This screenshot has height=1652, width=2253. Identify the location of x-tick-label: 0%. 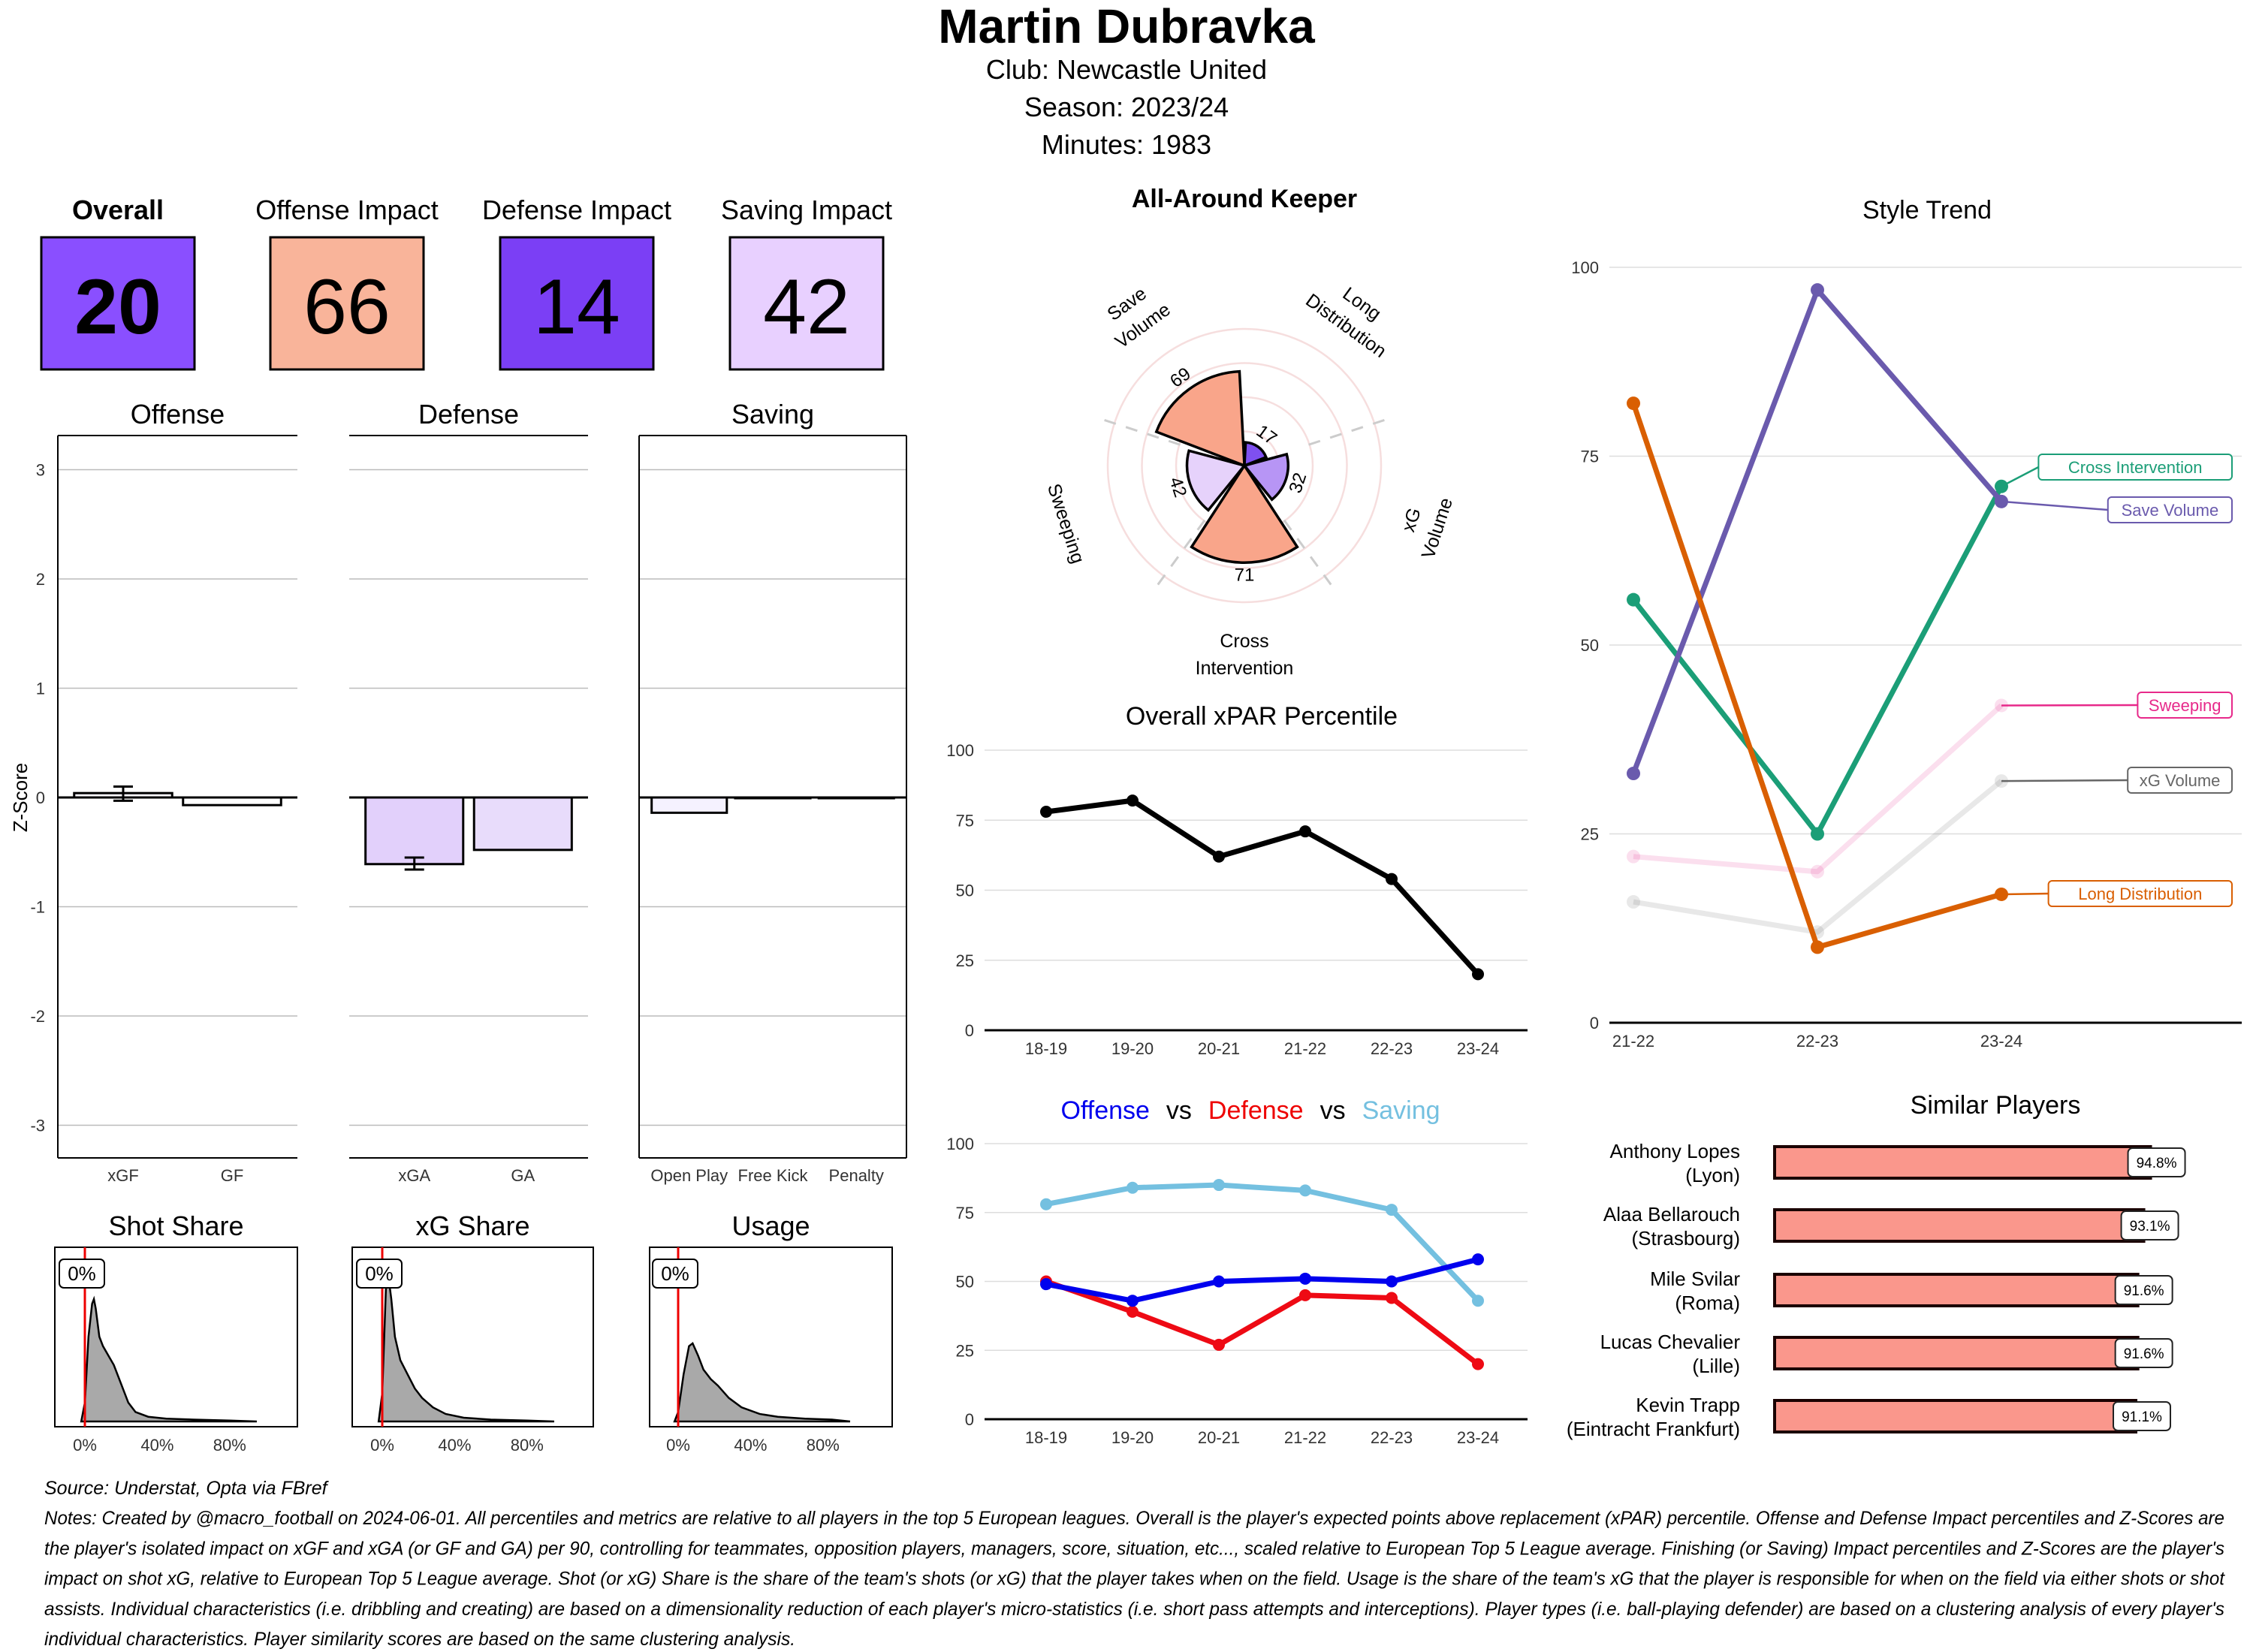
(85, 1445).